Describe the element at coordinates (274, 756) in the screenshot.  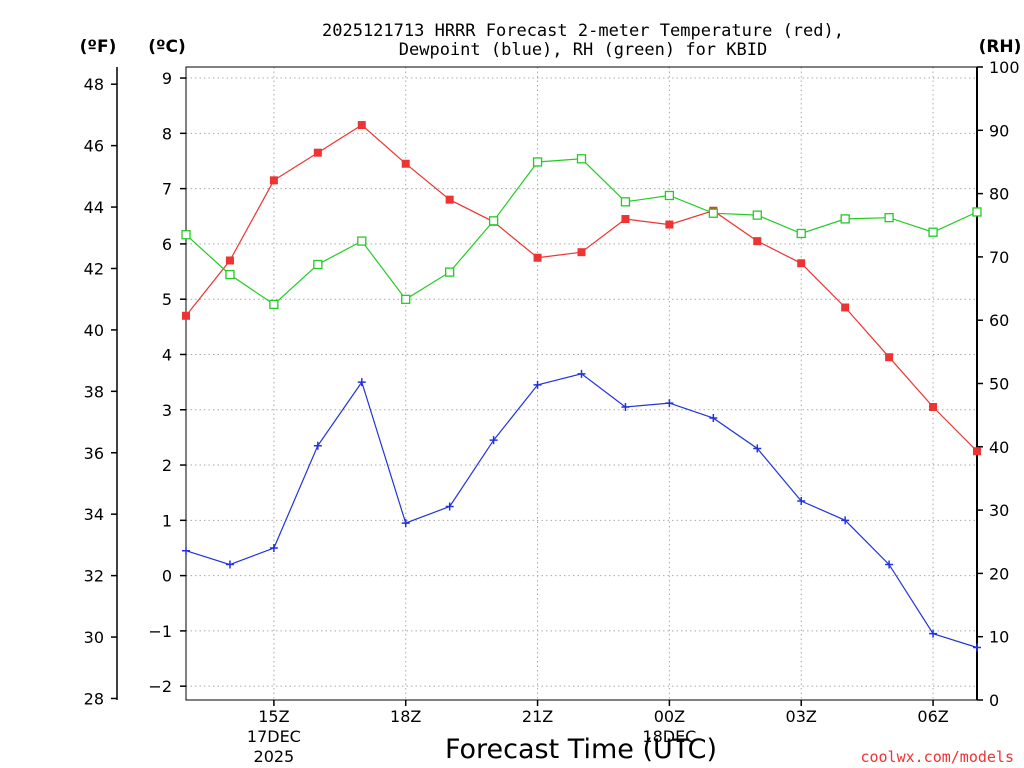
I see `x-tick-year: 2025` at that location.